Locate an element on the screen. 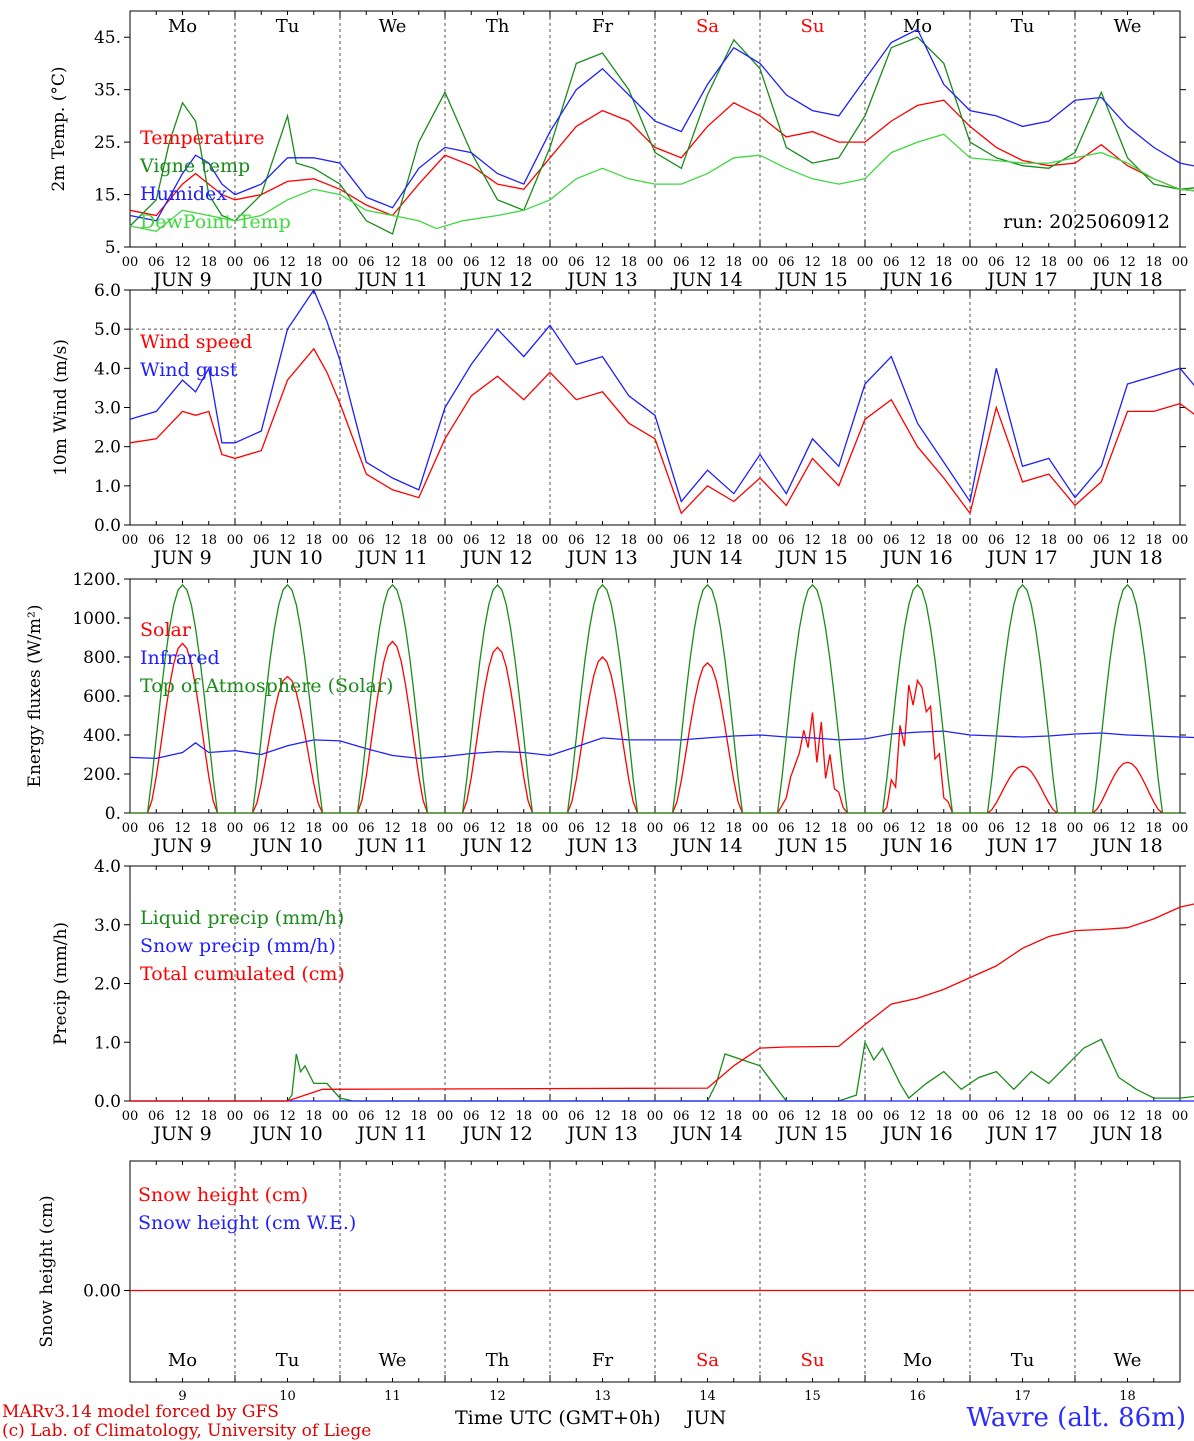 This screenshot has height=1441, width=1194. y-axis-label: 2m Temp. (°C) is located at coordinates (59, 128).